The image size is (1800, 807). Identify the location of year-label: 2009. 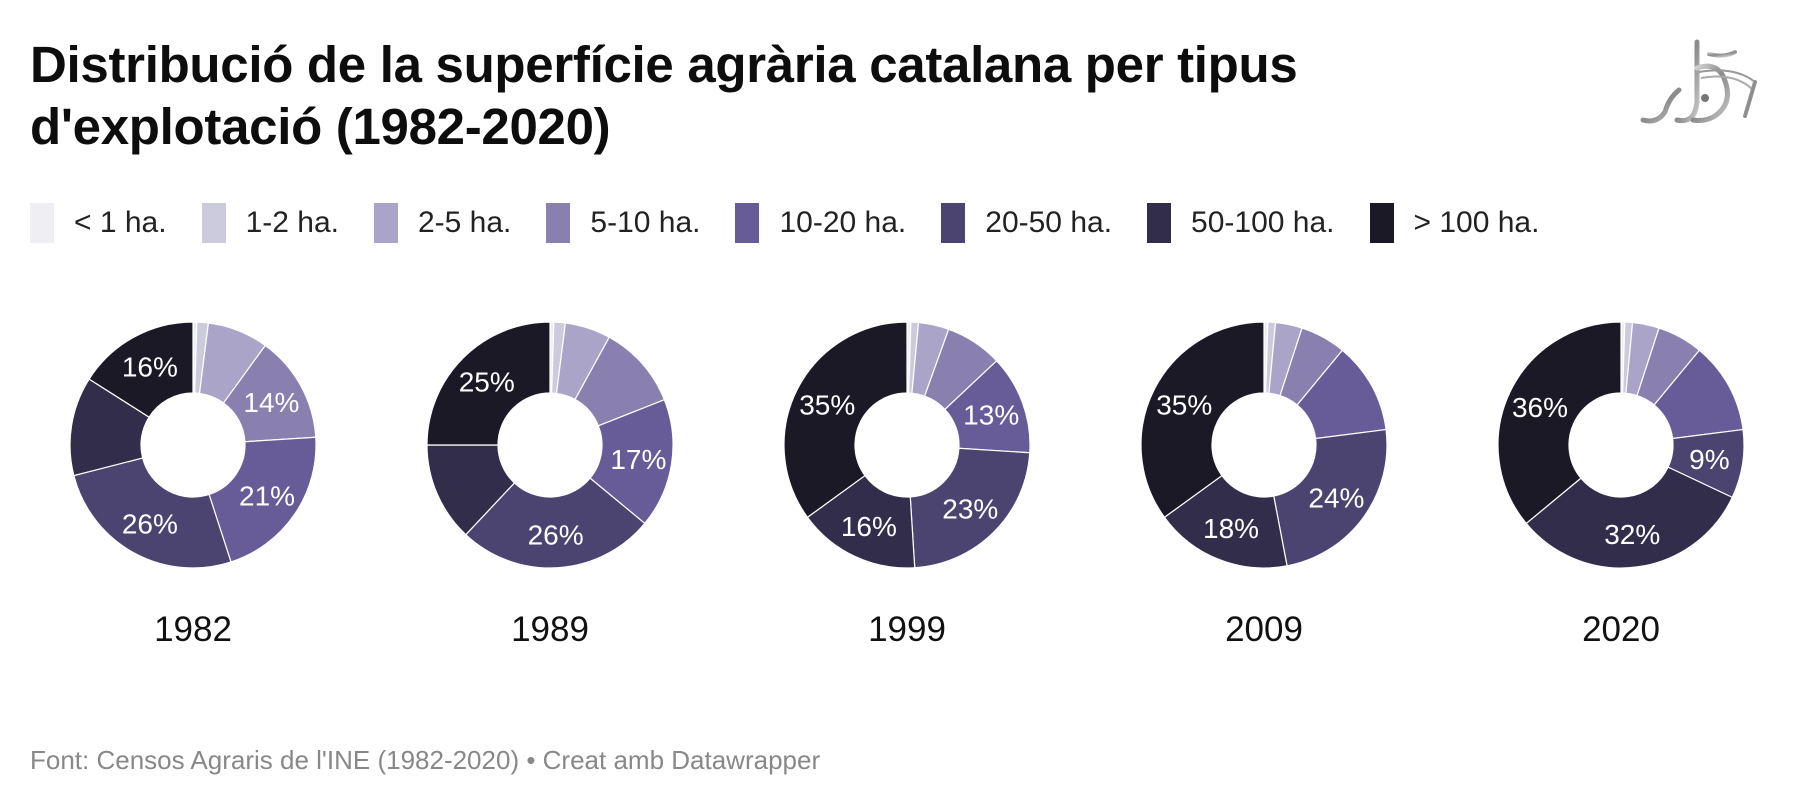
(1264, 629).